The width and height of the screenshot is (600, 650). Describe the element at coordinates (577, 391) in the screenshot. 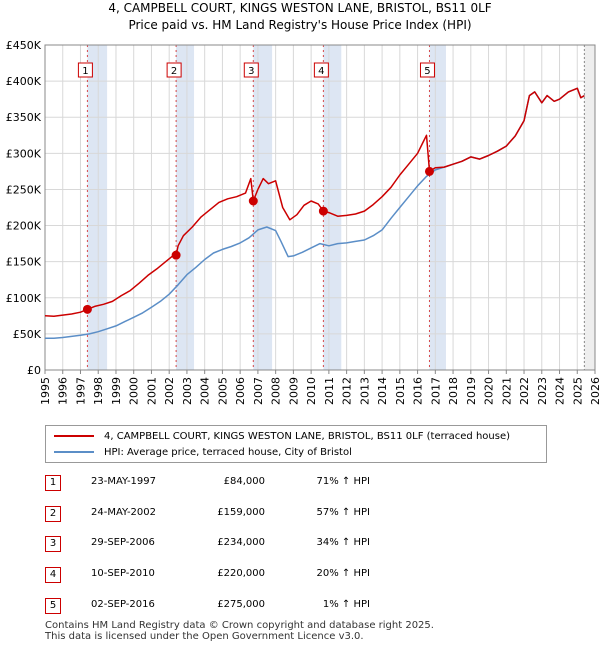

I see `x-tick-label: 2025` at that location.